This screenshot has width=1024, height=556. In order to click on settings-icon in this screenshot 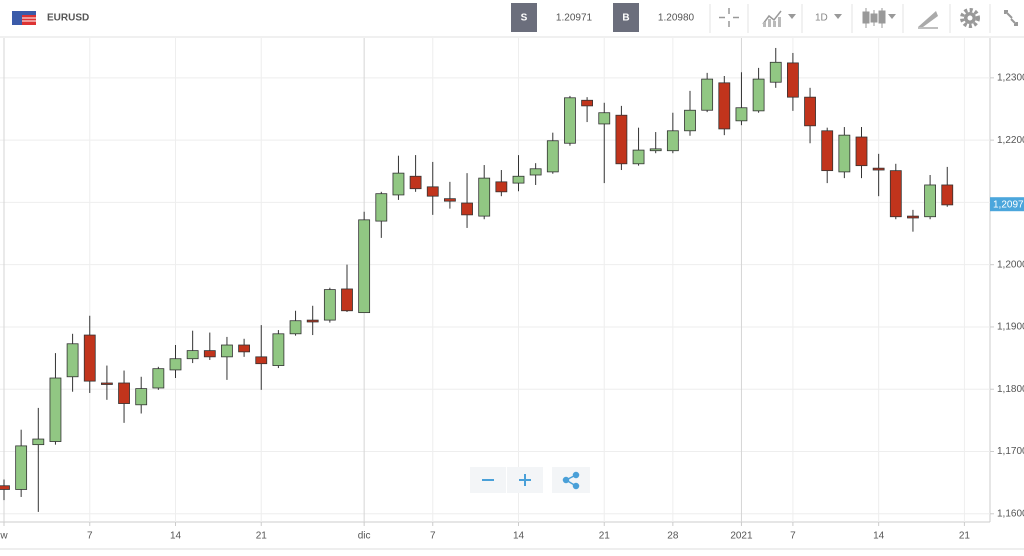, I will do `click(970, 18)`.